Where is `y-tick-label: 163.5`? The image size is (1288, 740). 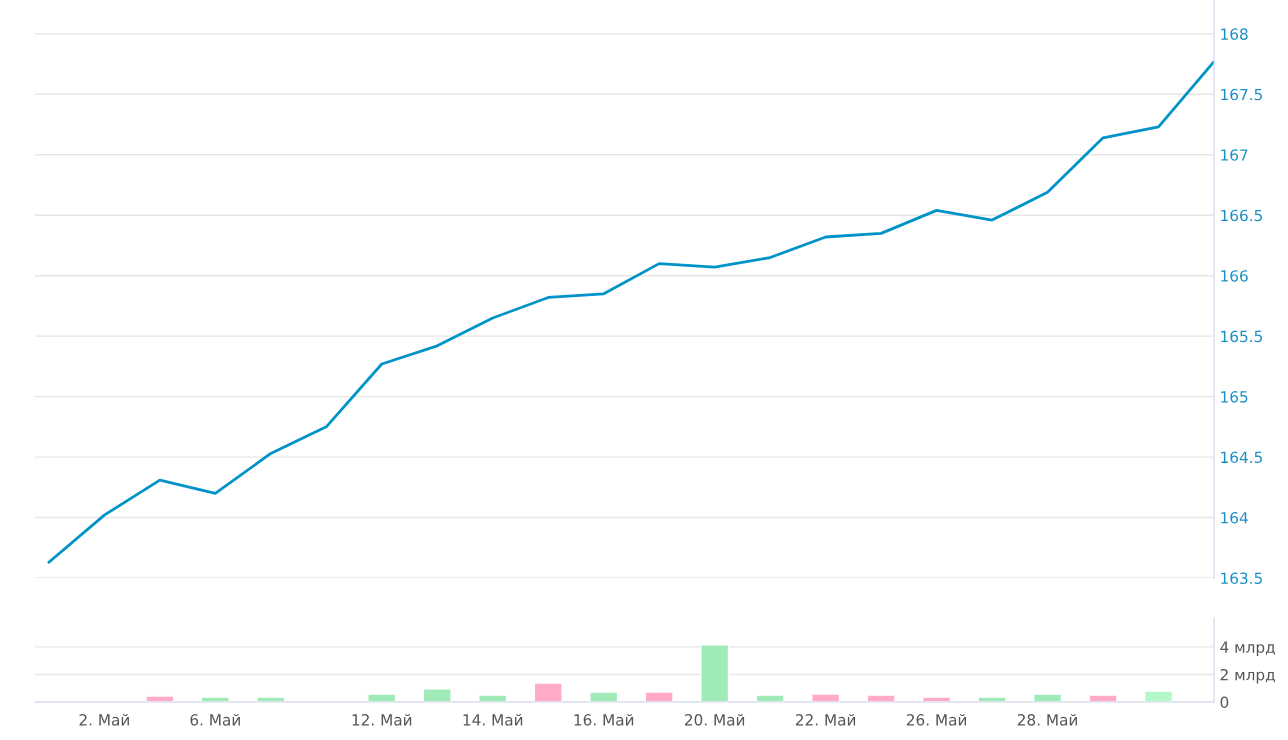
y-tick-label: 163.5 is located at coordinates (1241, 578).